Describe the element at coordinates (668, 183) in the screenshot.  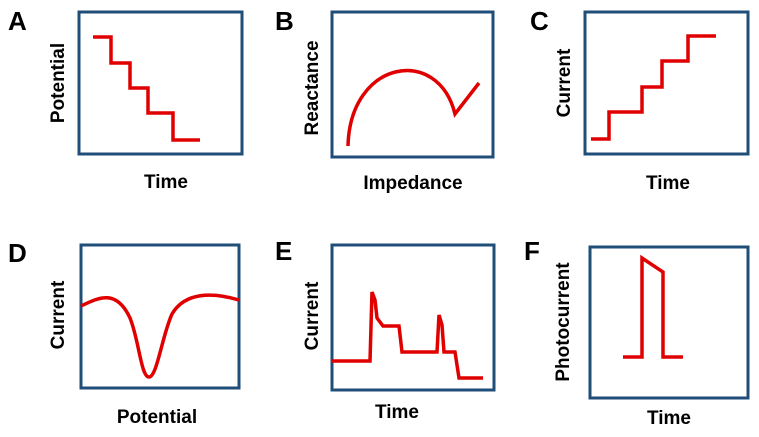
I see `panel-c-xlabel: Time` at that location.